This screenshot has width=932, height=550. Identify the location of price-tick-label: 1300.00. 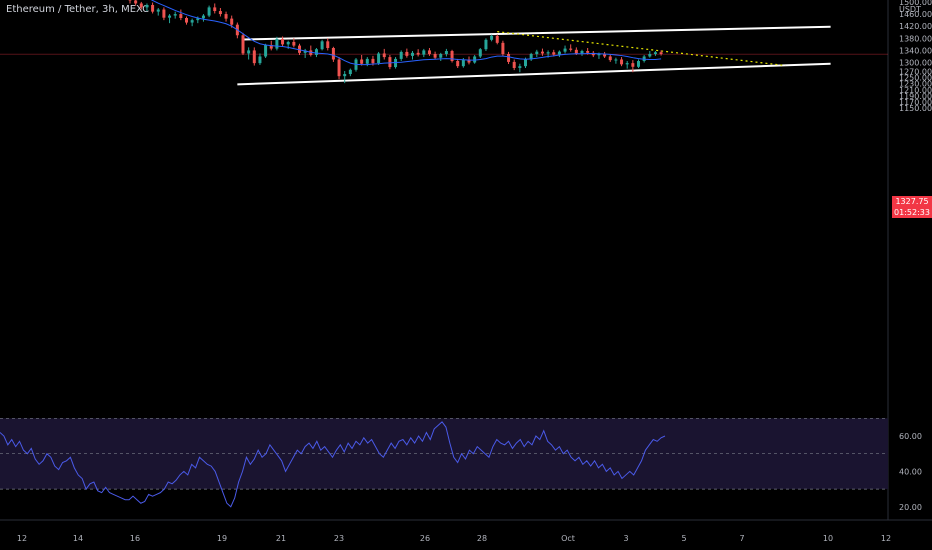
(915, 63).